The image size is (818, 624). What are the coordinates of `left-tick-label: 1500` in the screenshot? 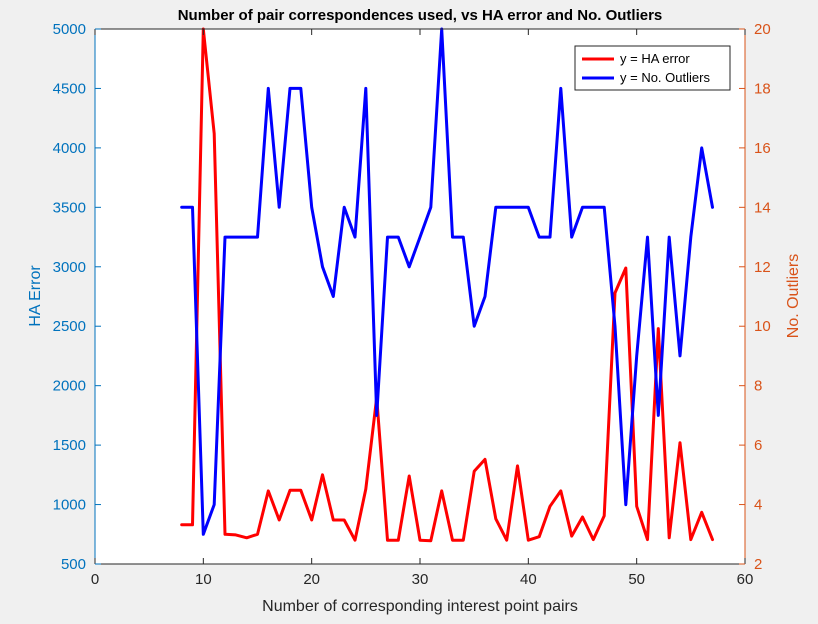 It's located at (69, 445).